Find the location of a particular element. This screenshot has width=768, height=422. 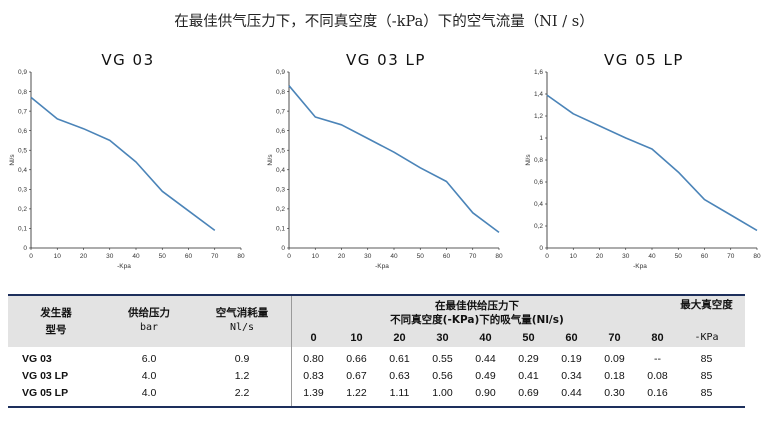

row-flow-value: 1.00 is located at coordinates (442, 393).